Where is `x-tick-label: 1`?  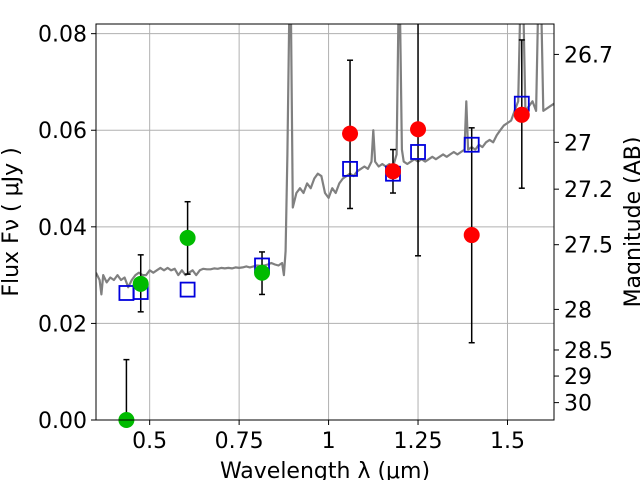
x-tick-label: 1 is located at coordinates (329, 441).